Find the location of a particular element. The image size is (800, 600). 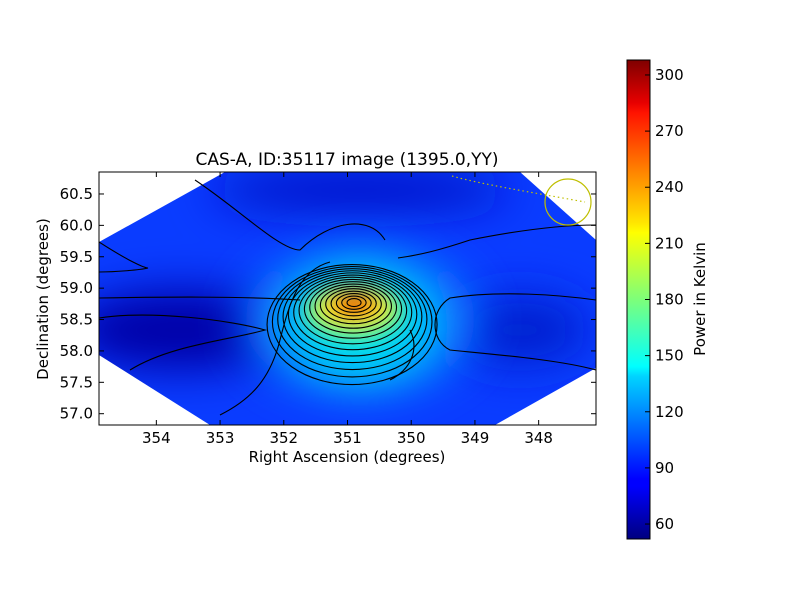

colorbar-tick-label: 180 is located at coordinates (669, 300).